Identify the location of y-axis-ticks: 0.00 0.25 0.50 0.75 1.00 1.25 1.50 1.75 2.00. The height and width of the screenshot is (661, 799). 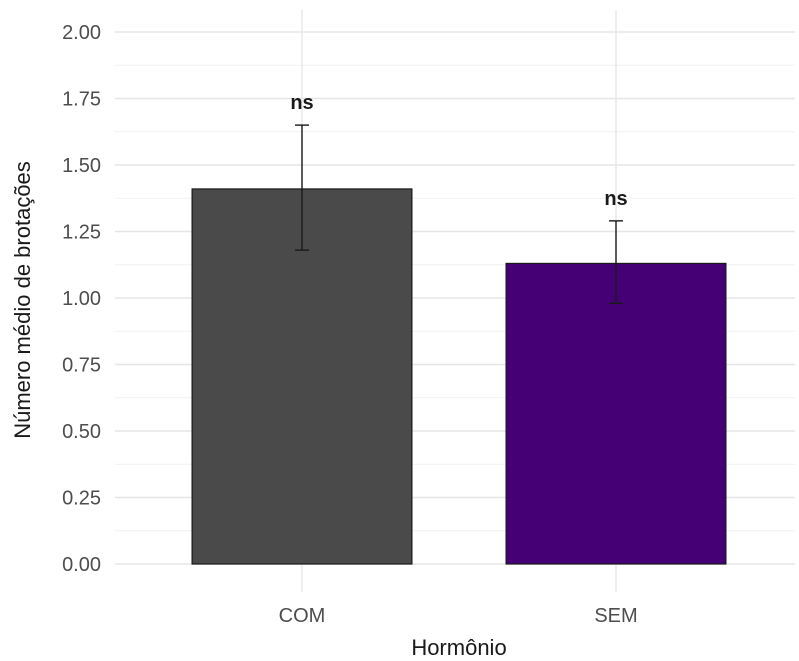
(81, 299).